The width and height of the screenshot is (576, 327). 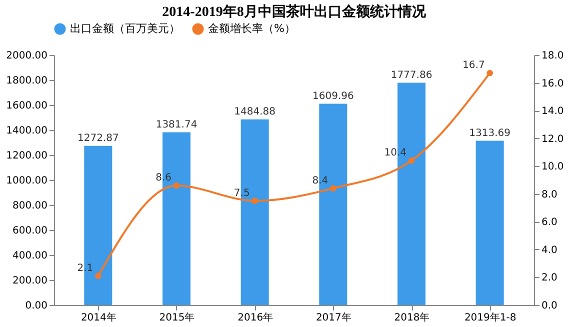 What do you see at coordinates (490, 222) in the screenshot?
I see `bar` at bounding box center [490, 222].